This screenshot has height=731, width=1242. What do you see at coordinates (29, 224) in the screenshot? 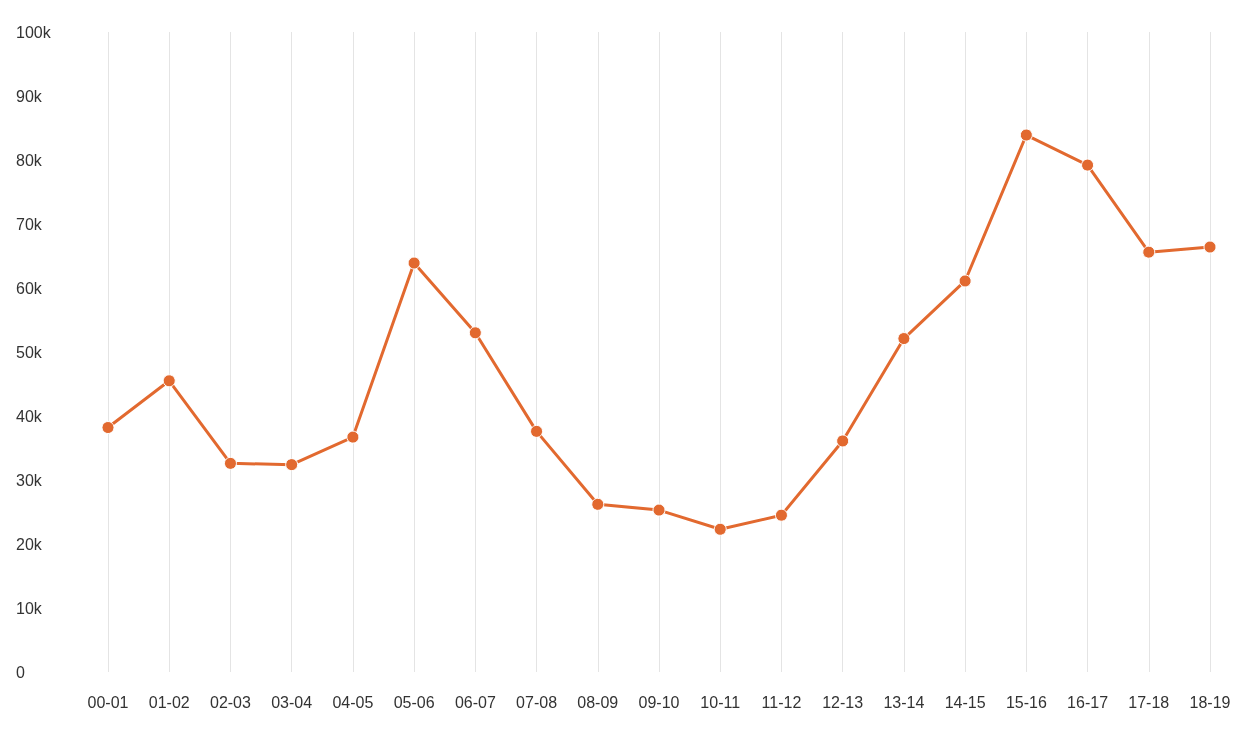
I see `y-tick-label: 70k` at bounding box center [29, 224].